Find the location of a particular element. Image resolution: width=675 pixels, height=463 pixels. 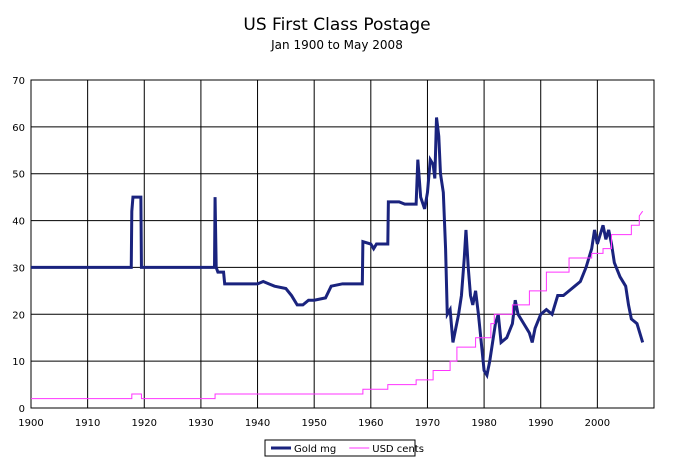

y-tick-label: 70 is located at coordinates (18, 81).